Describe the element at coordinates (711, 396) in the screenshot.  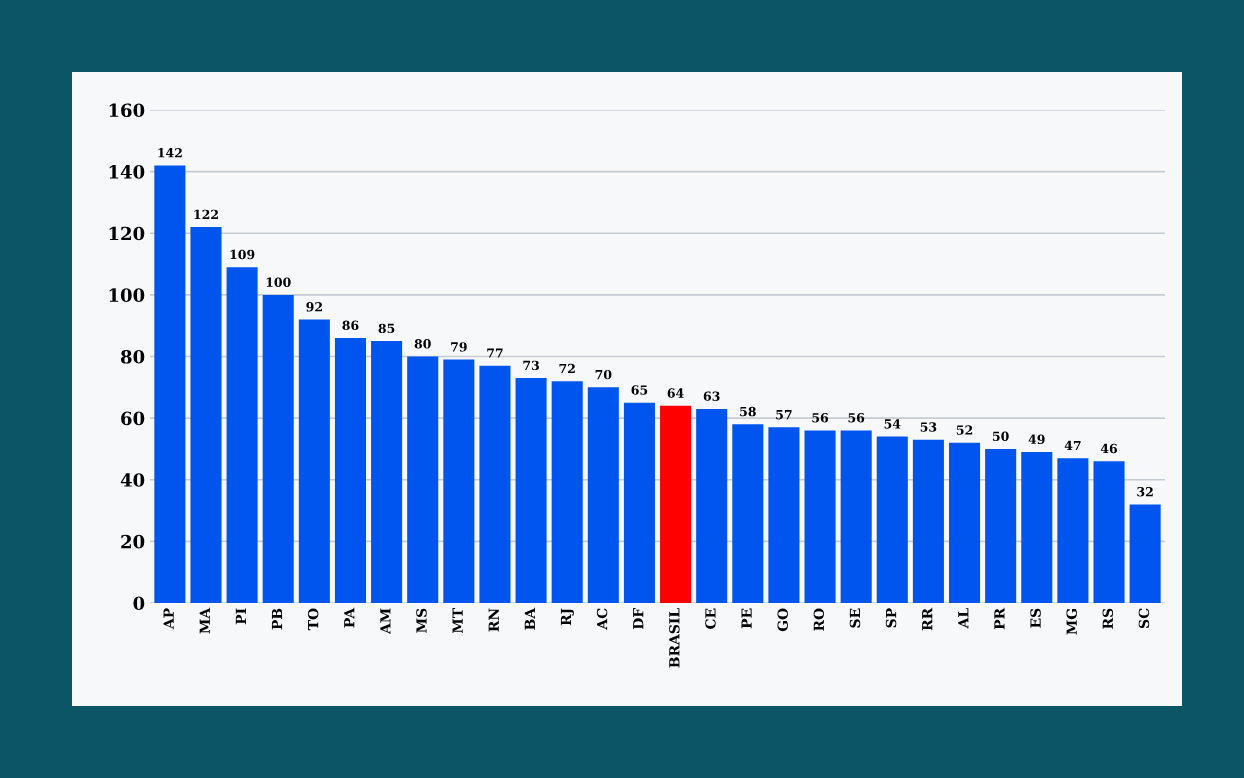
I see `data-label: 63` at that location.